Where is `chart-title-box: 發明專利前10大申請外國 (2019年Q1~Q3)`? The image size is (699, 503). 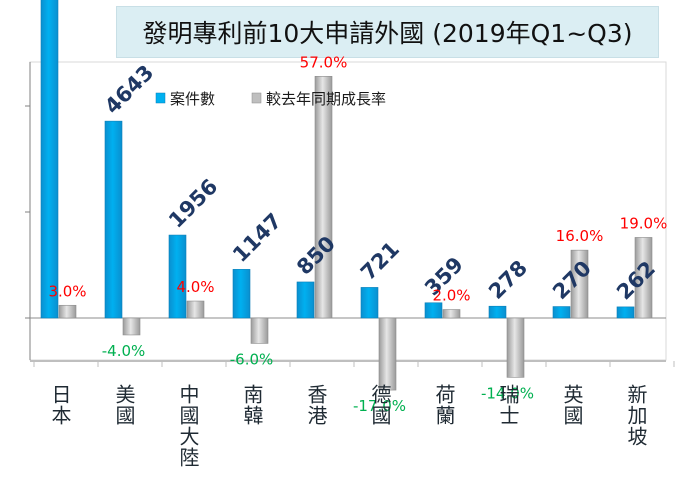
chart-title-box: 發明專利前10大申請外國 (2019年Q1~Q3) is located at coordinates (387, 32).